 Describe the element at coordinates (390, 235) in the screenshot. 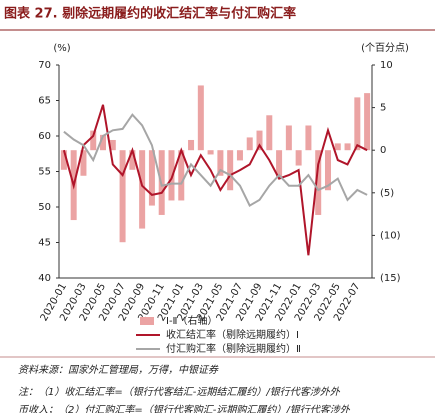

I see `y2-tick-label: (10)` at that location.